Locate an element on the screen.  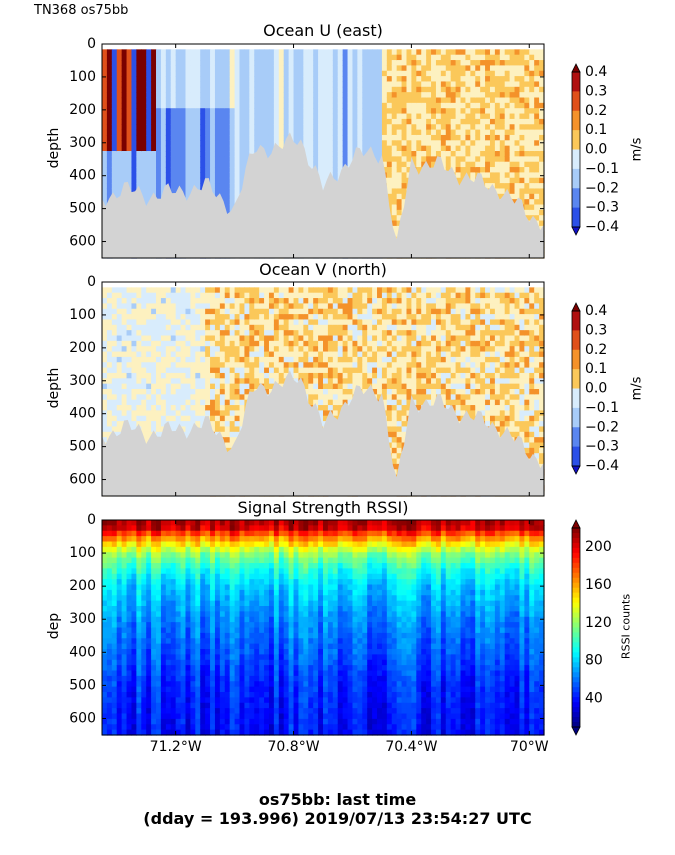
panel3-title: Signal Strength RSSI) is located at coordinates (323, 507).